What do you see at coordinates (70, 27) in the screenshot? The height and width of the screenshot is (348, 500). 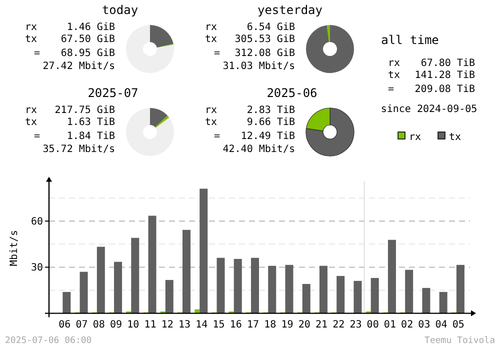 I see `text: rx 1.46 GiB` at bounding box center [70, 27].